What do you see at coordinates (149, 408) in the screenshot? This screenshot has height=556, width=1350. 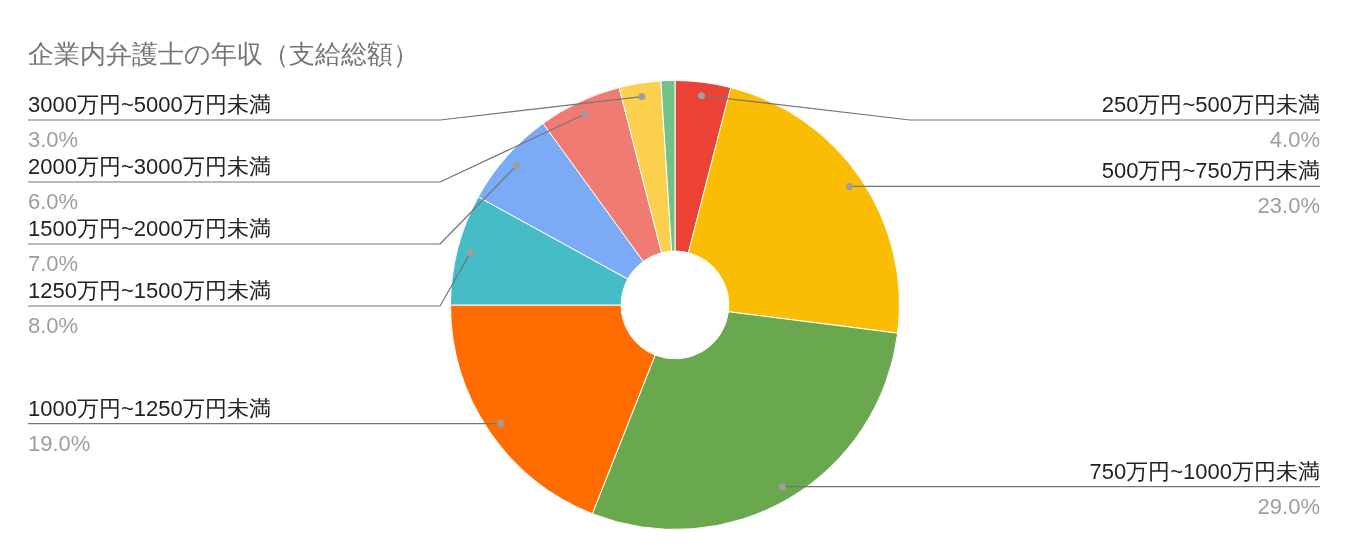 I see `slice-label: 1000万円~1250万円未満` at bounding box center [149, 408].